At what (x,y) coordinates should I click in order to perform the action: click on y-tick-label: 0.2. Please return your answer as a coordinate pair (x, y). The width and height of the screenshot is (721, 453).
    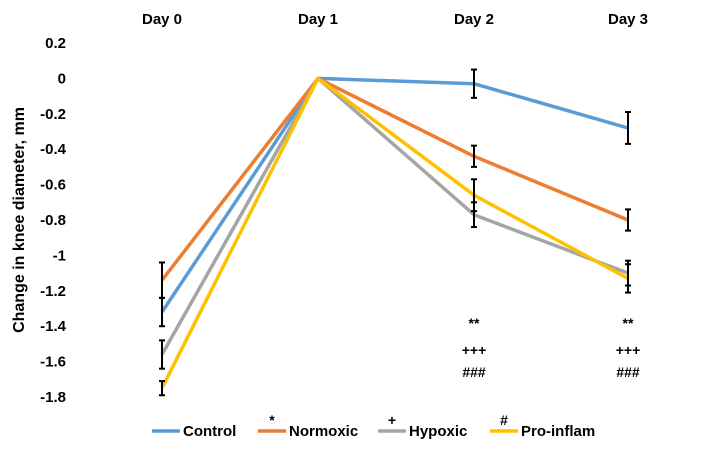
    Looking at the image, I should click on (55, 43).